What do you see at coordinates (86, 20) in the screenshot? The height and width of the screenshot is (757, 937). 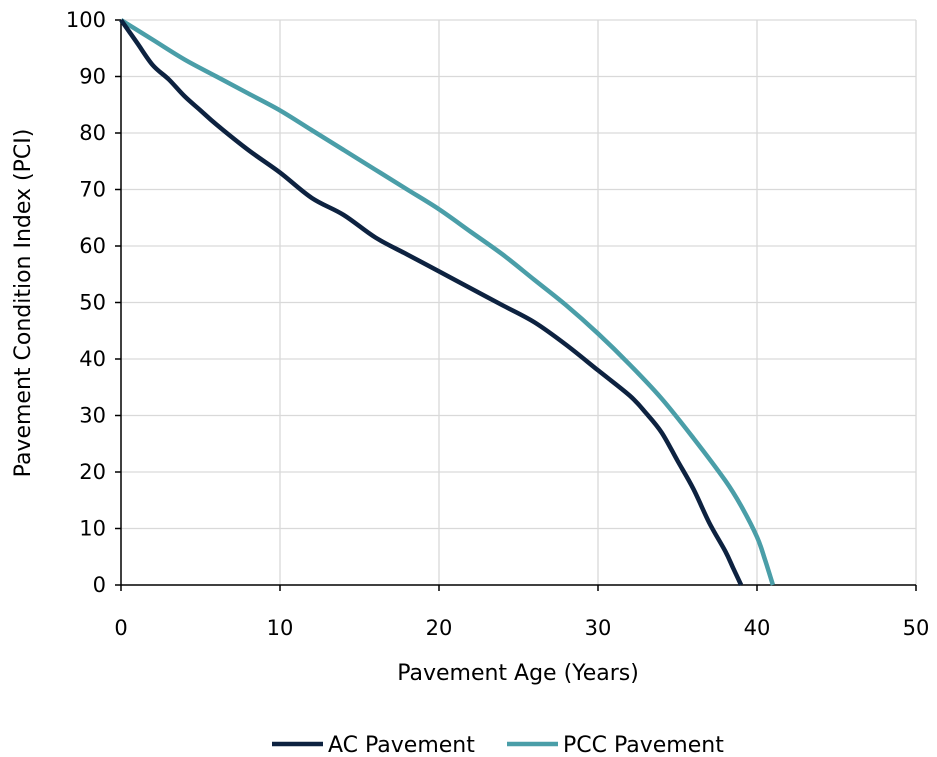 I see `y-tick-label: 100` at bounding box center [86, 20].